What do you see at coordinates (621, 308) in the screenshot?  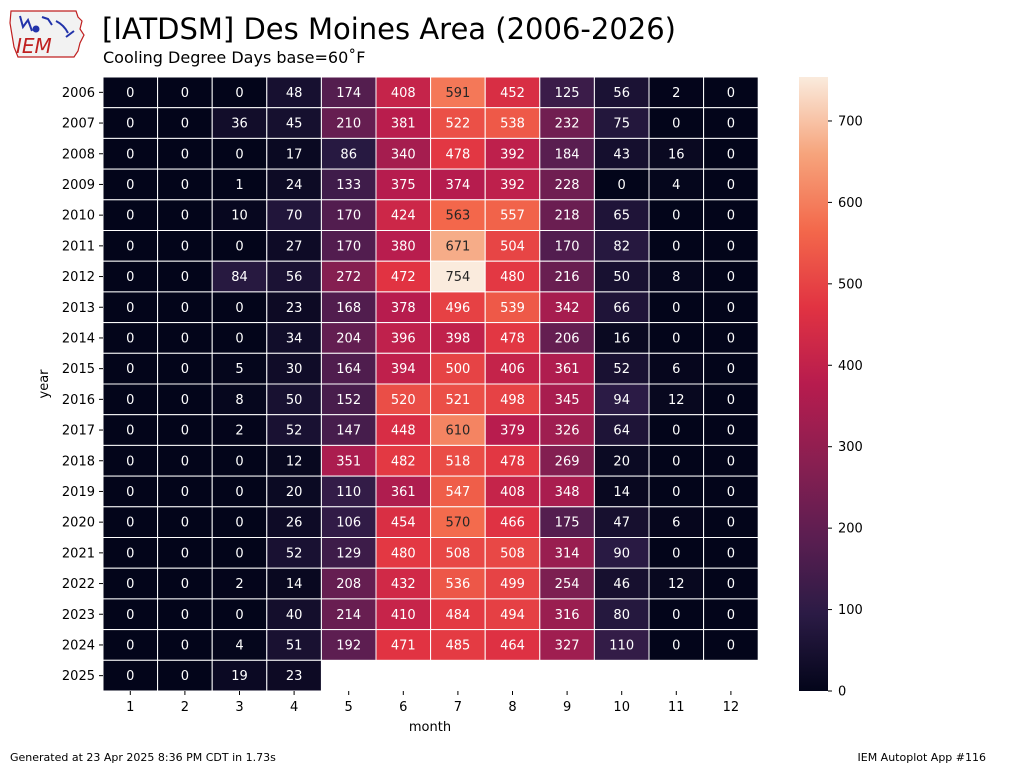 I see `cell-value-label: 66` at bounding box center [621, 308].